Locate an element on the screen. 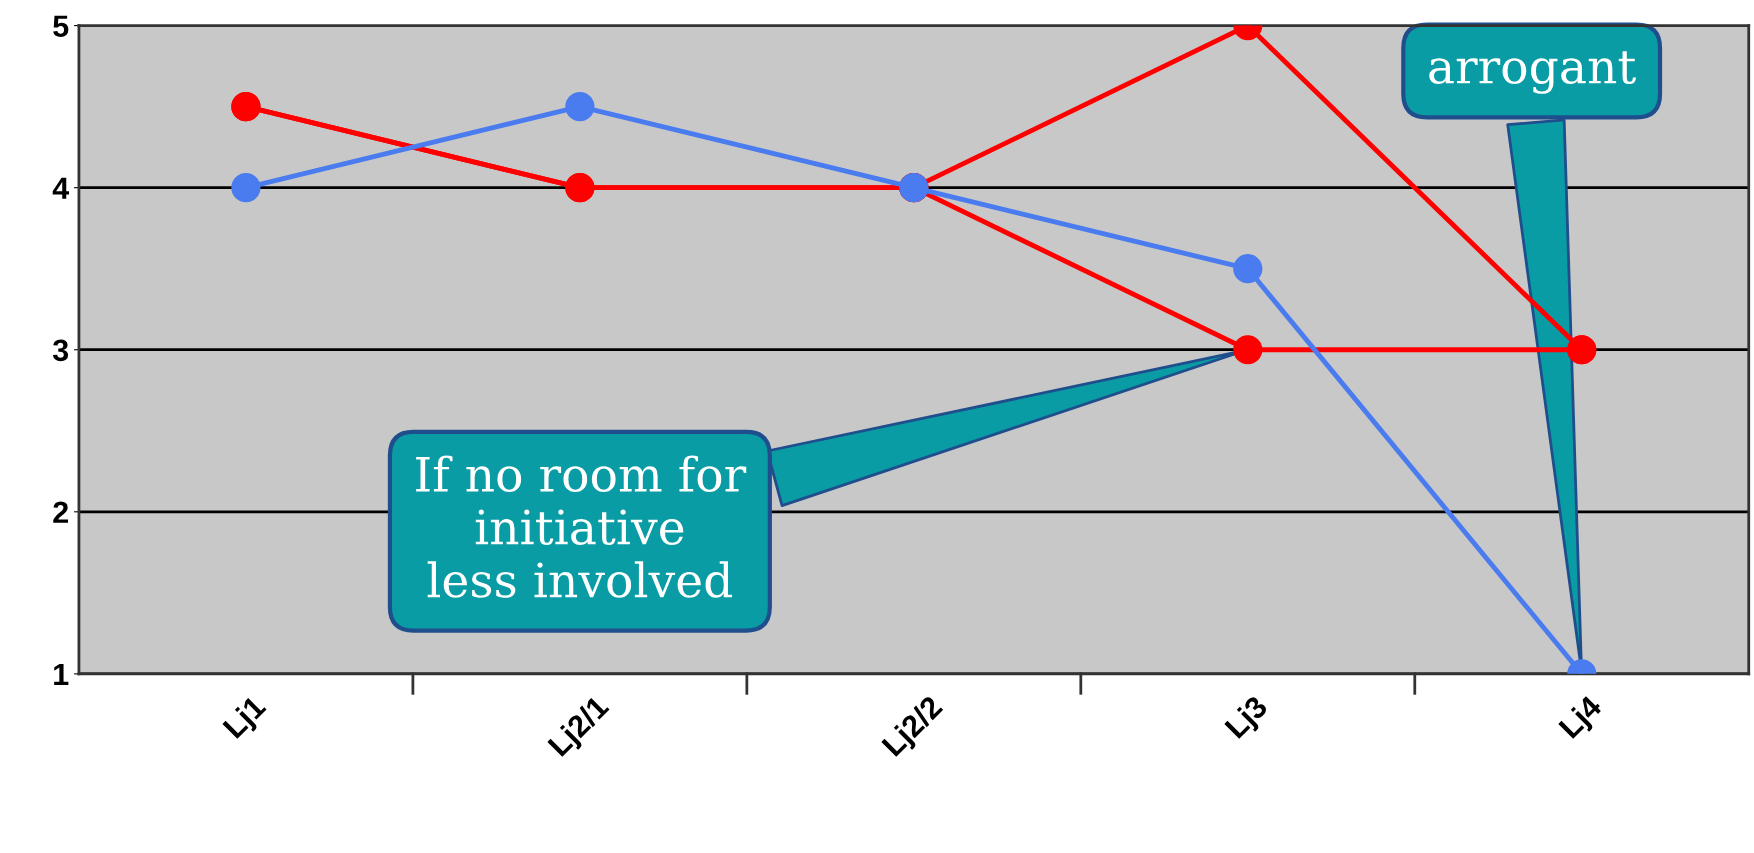  annotation: arrogant is located at coordinates (1533, 72).